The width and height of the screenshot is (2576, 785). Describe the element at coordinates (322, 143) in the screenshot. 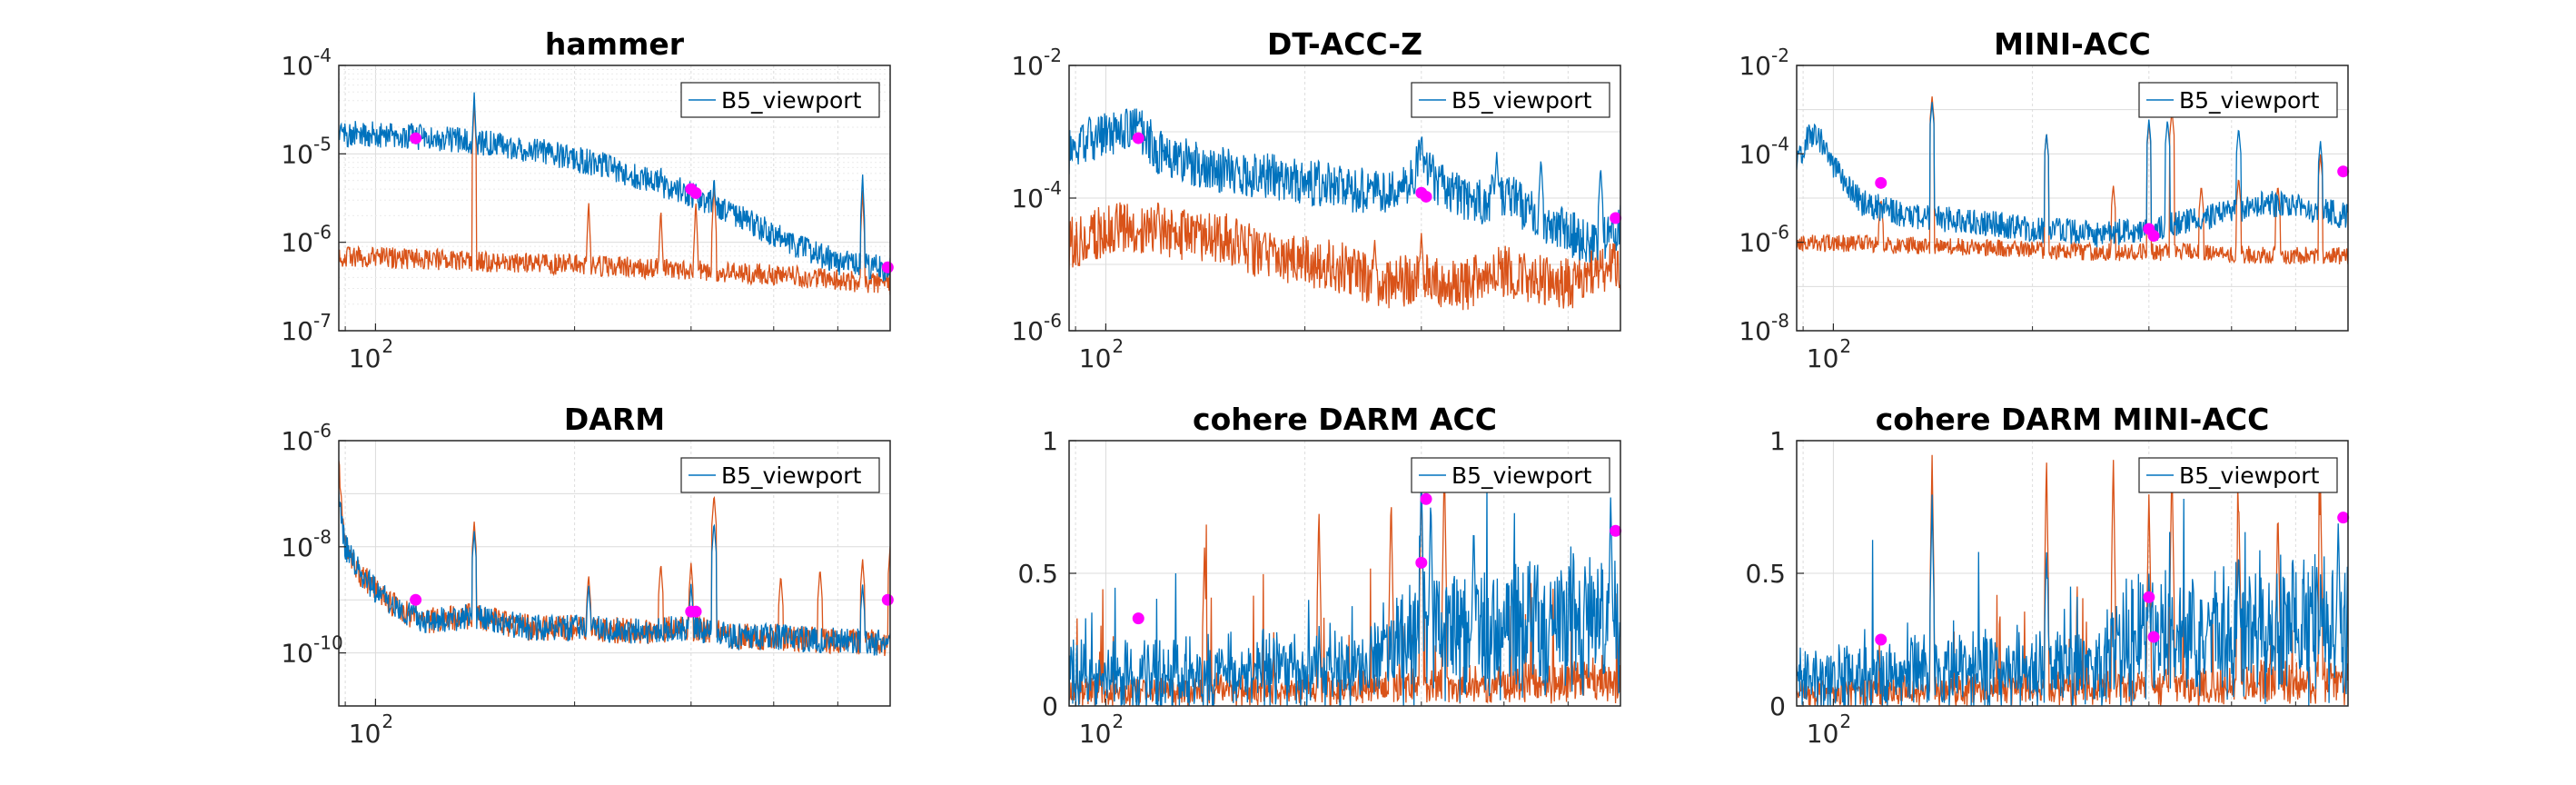

I see `y-tick-exponent: -5` at that location.